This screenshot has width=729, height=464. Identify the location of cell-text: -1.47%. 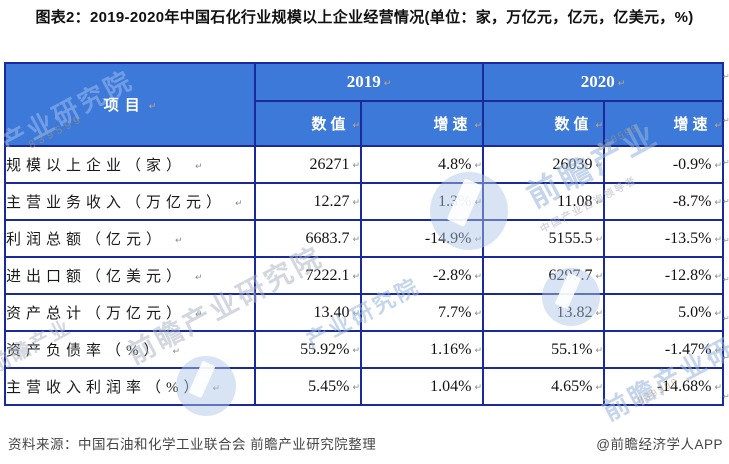
(688, 349).